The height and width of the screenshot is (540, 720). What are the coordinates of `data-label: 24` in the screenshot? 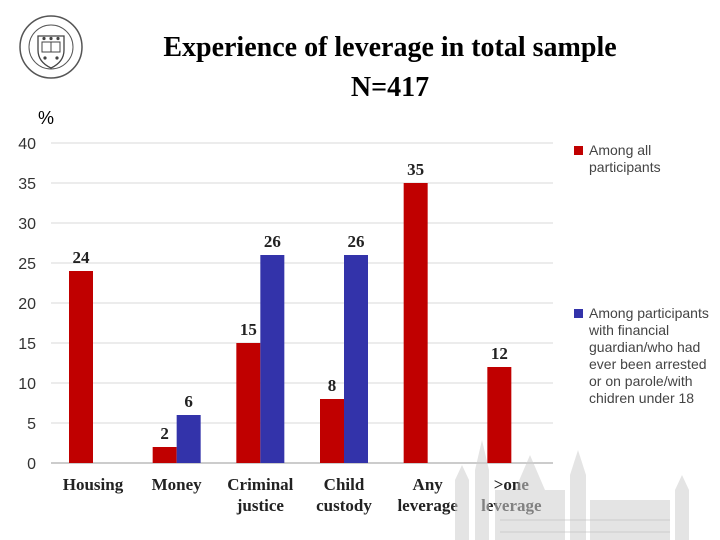 It's located at (82, 257).